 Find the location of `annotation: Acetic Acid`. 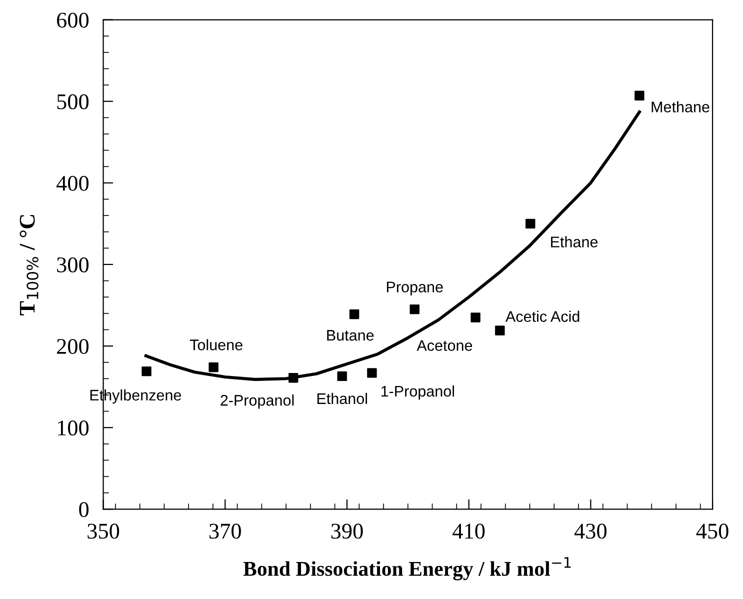

annotation: Acetic Acid is located at coordinates (542, 316).